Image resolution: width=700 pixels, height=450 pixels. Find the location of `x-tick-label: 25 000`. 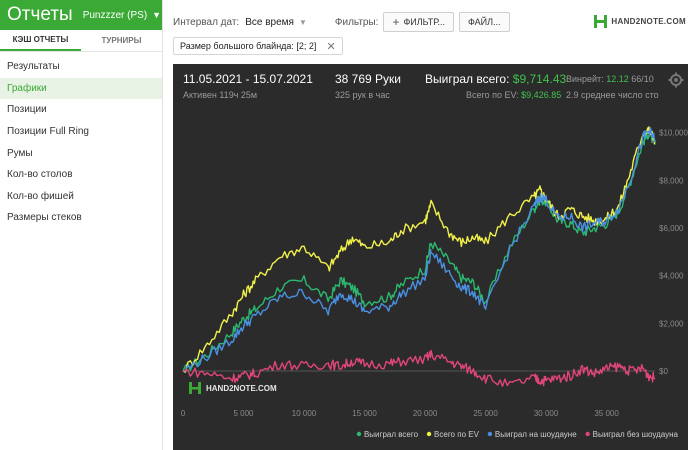

x-tick-label: 25 000 is located at coordinates (485, 413).